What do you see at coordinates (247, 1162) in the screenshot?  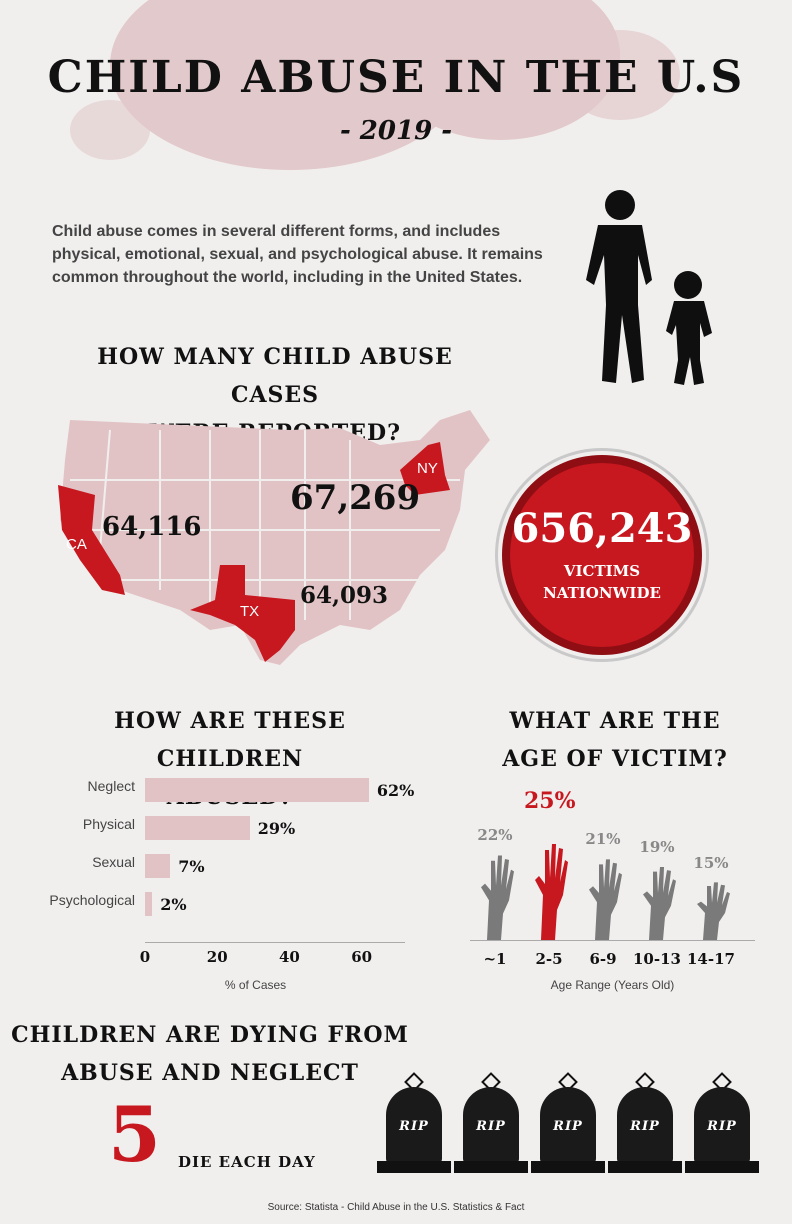 I see `deaths-label: DIE EACH DAY` at bounding box center [247, 1162].